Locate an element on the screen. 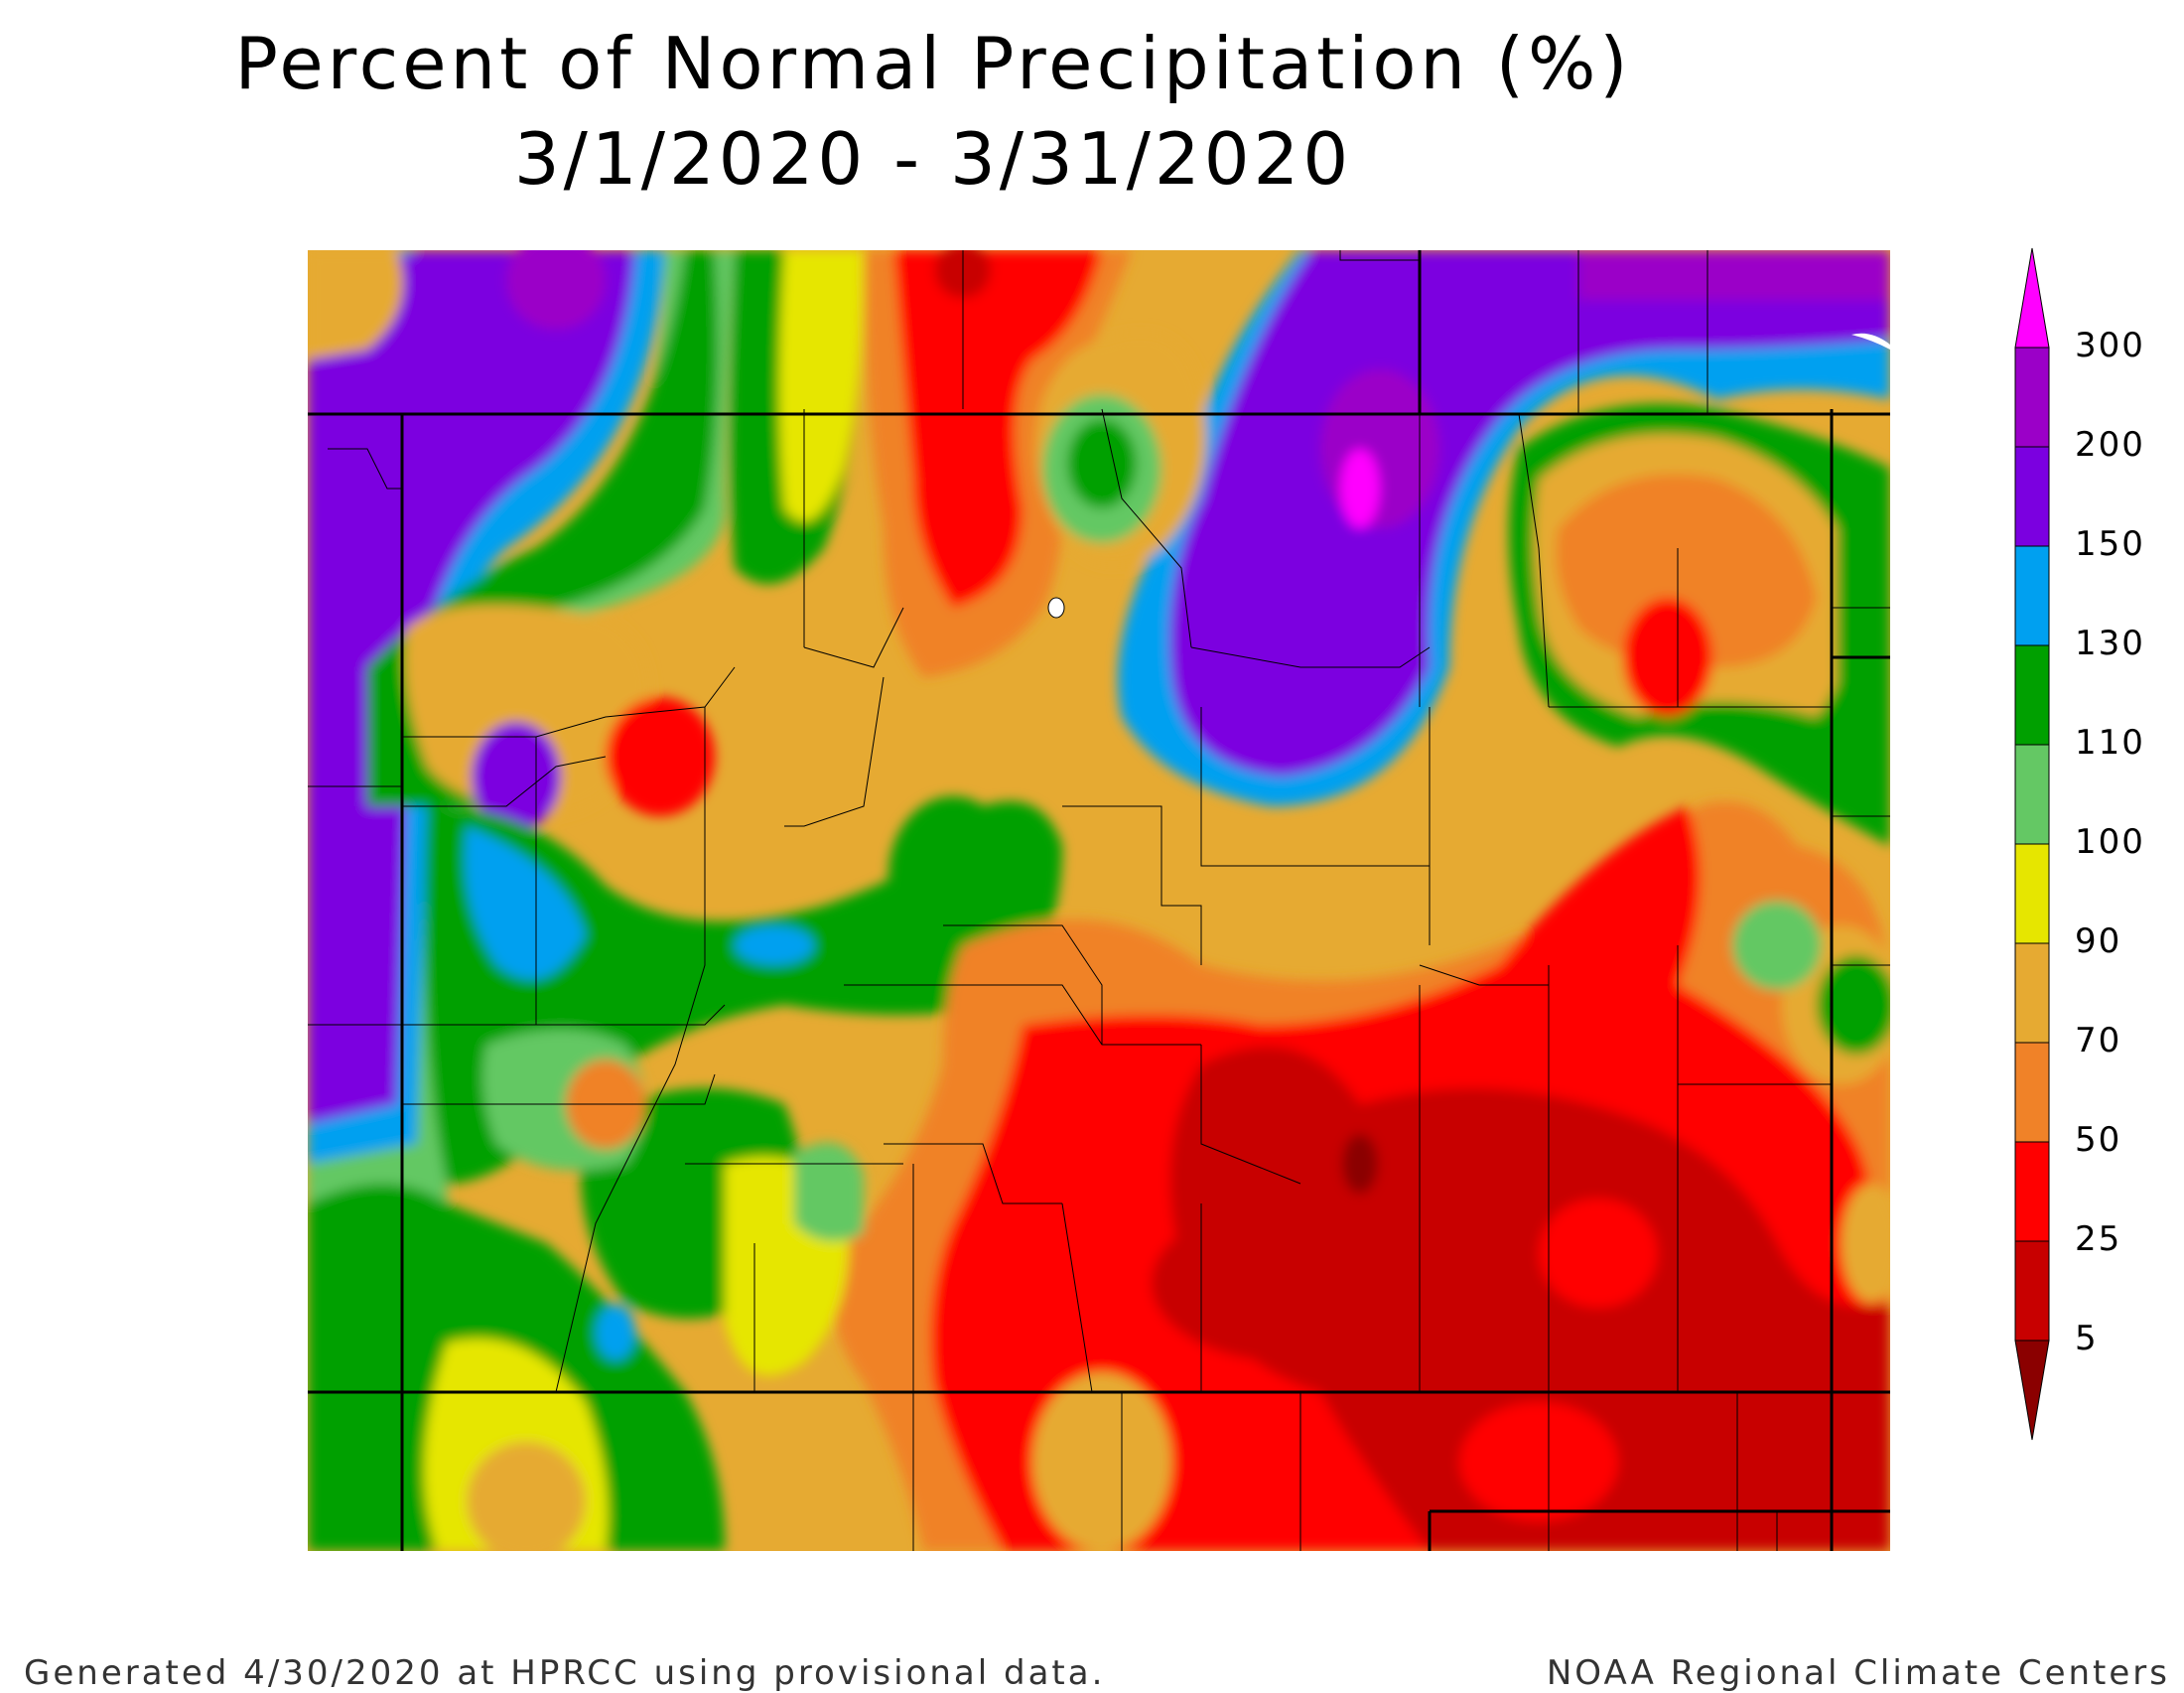 The width and height of the screenshot is (2184, 1693). color-legend: 300 200 150 130 110 100 90 70 50 25 5 is located at coordinates (2089, 849).